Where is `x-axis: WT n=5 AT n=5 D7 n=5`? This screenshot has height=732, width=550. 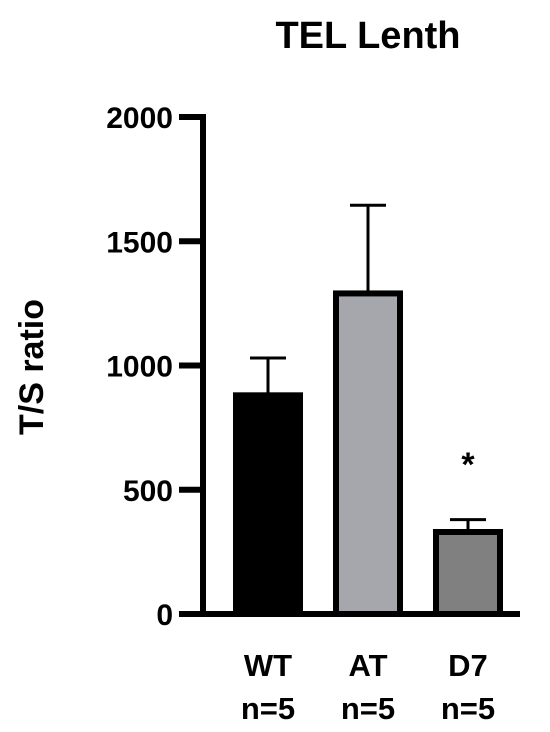
x-axis: WT n=5 AT n=5 D7 n=5 is located at coordinates (360, 668).